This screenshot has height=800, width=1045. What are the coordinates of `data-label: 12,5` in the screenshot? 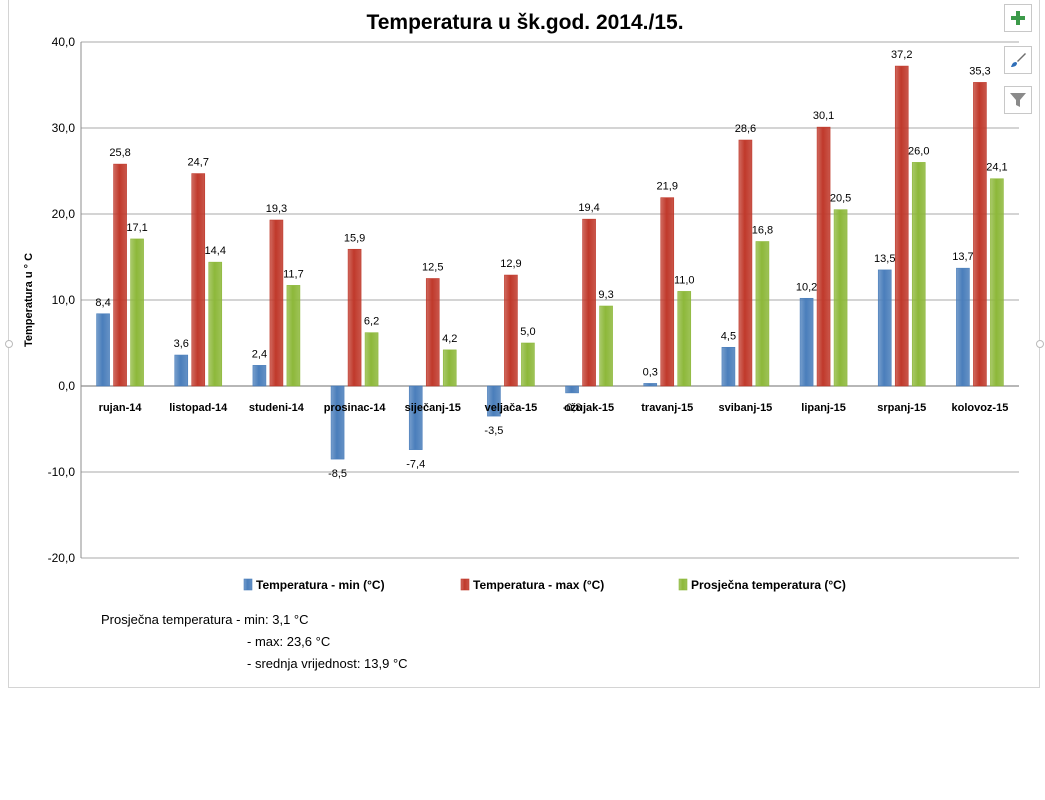 It's located at (432, 268).